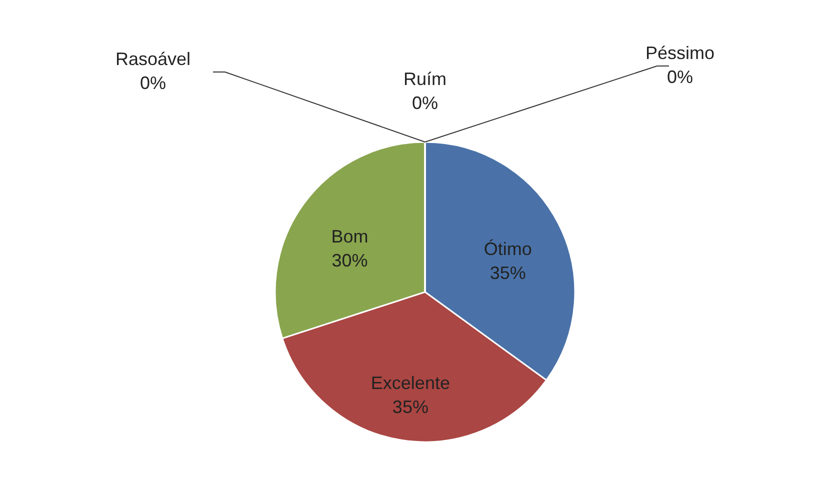 The image size is (816, 502). Describe the element at coordinates (680, 53) in the screenshot. I see `category-label: Péssimo` at that location.